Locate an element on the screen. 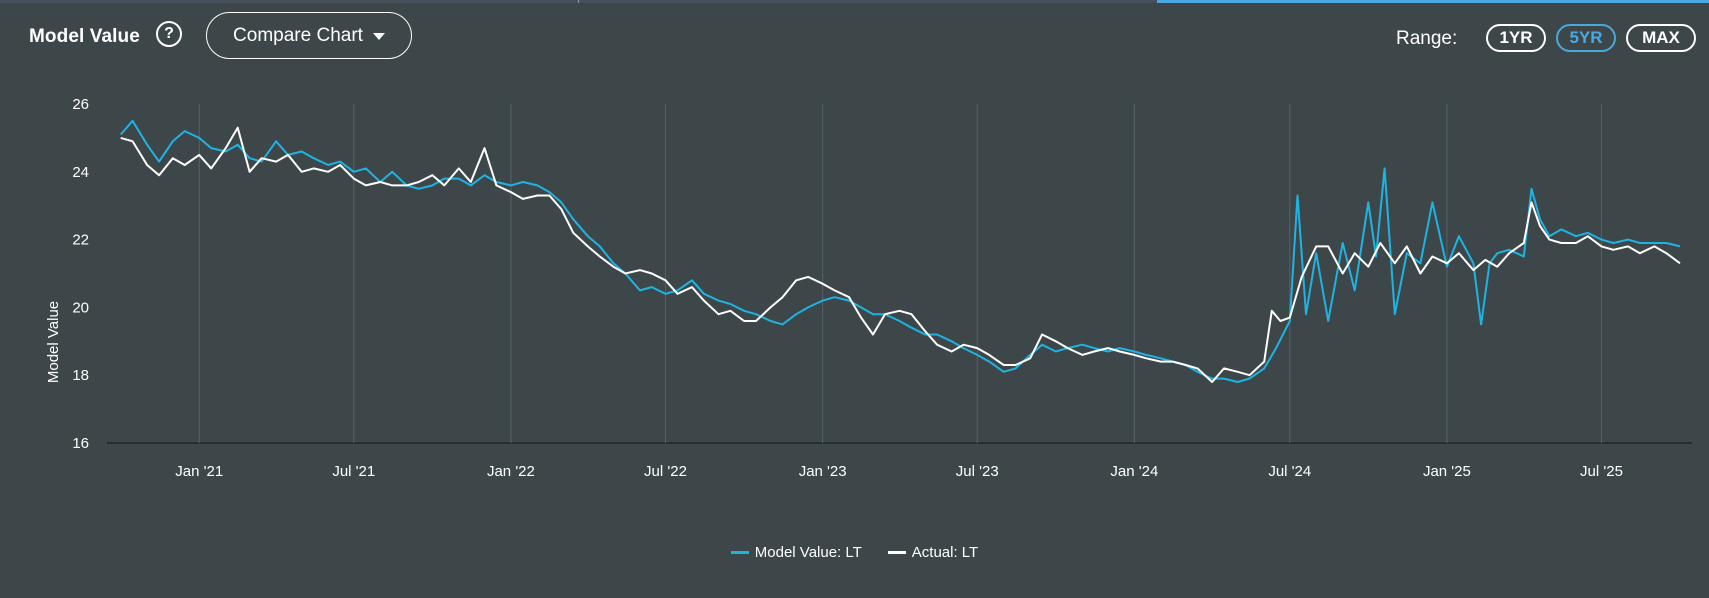 The width and height of the screenshot is (1709, 598). legend-swatch-model is located at coordinates (739, 552).